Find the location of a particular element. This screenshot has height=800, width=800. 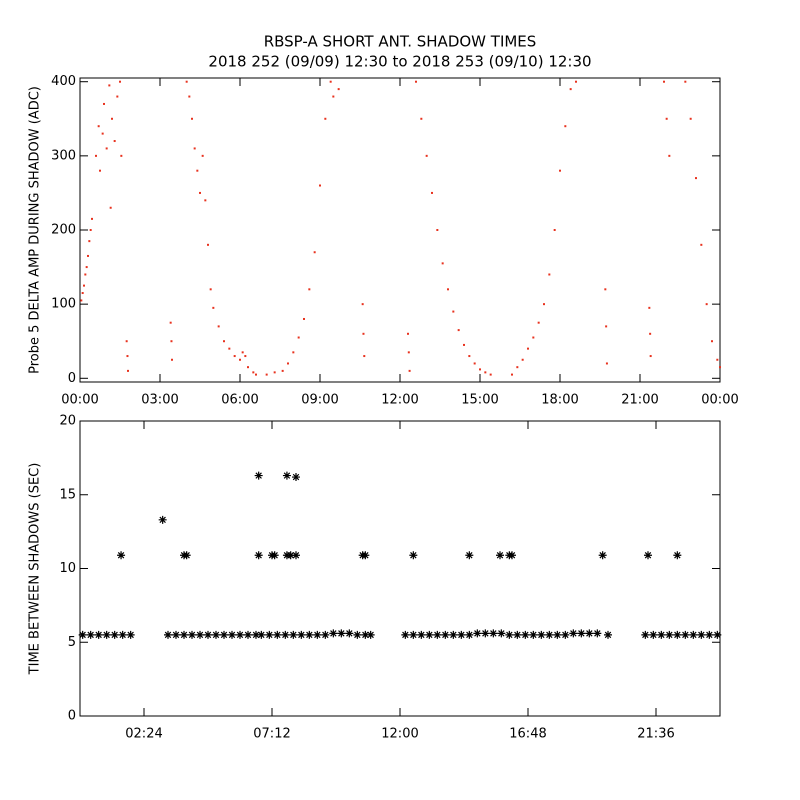

y-tick-label: 10 is located at coordinates (67, 568).